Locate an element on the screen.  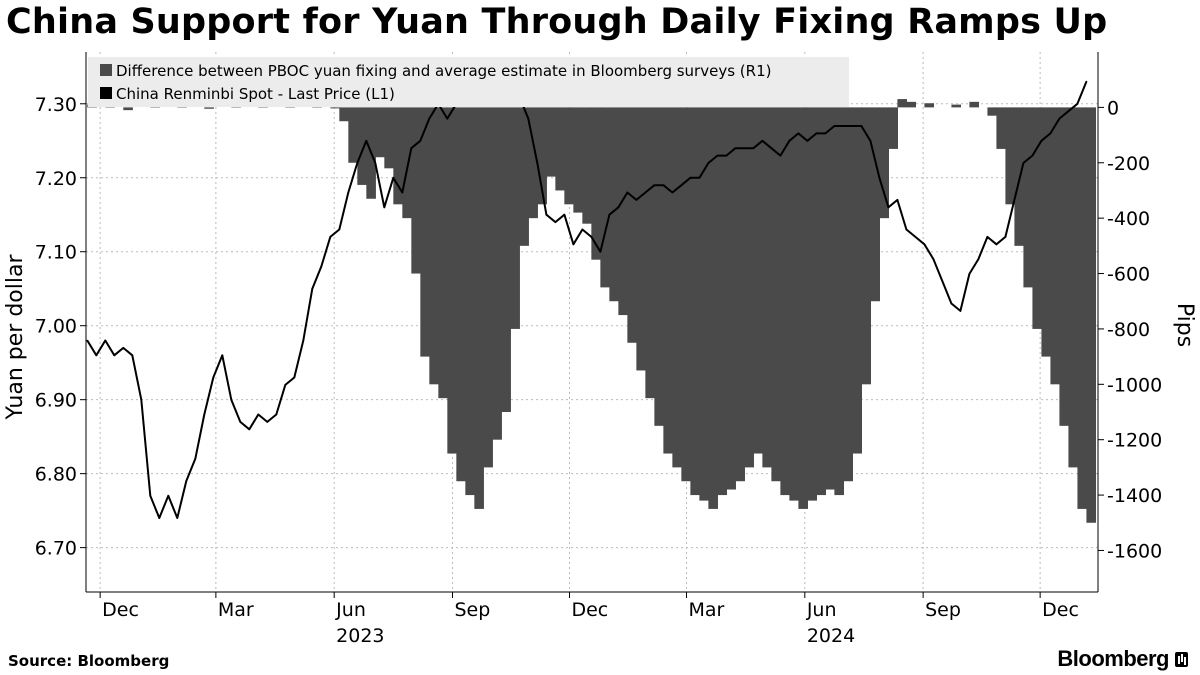
brand-name: Bloomberg is located at coordinates (1113, 658).